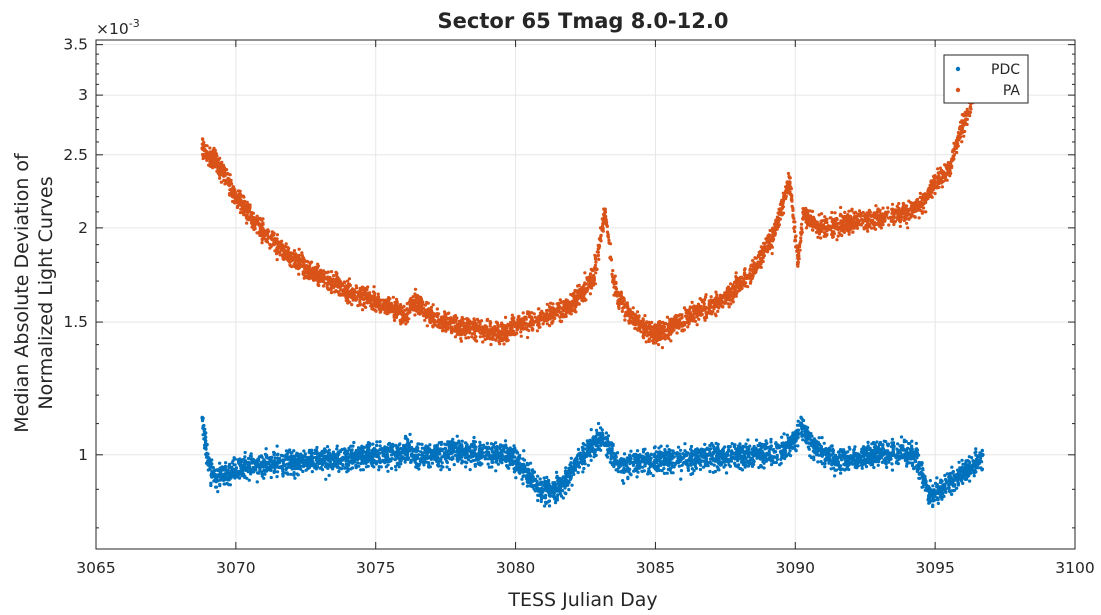 This screenshot has width=1101, height=615. I want to click on y-exponent: ×10⁻³, so click(118, 27).